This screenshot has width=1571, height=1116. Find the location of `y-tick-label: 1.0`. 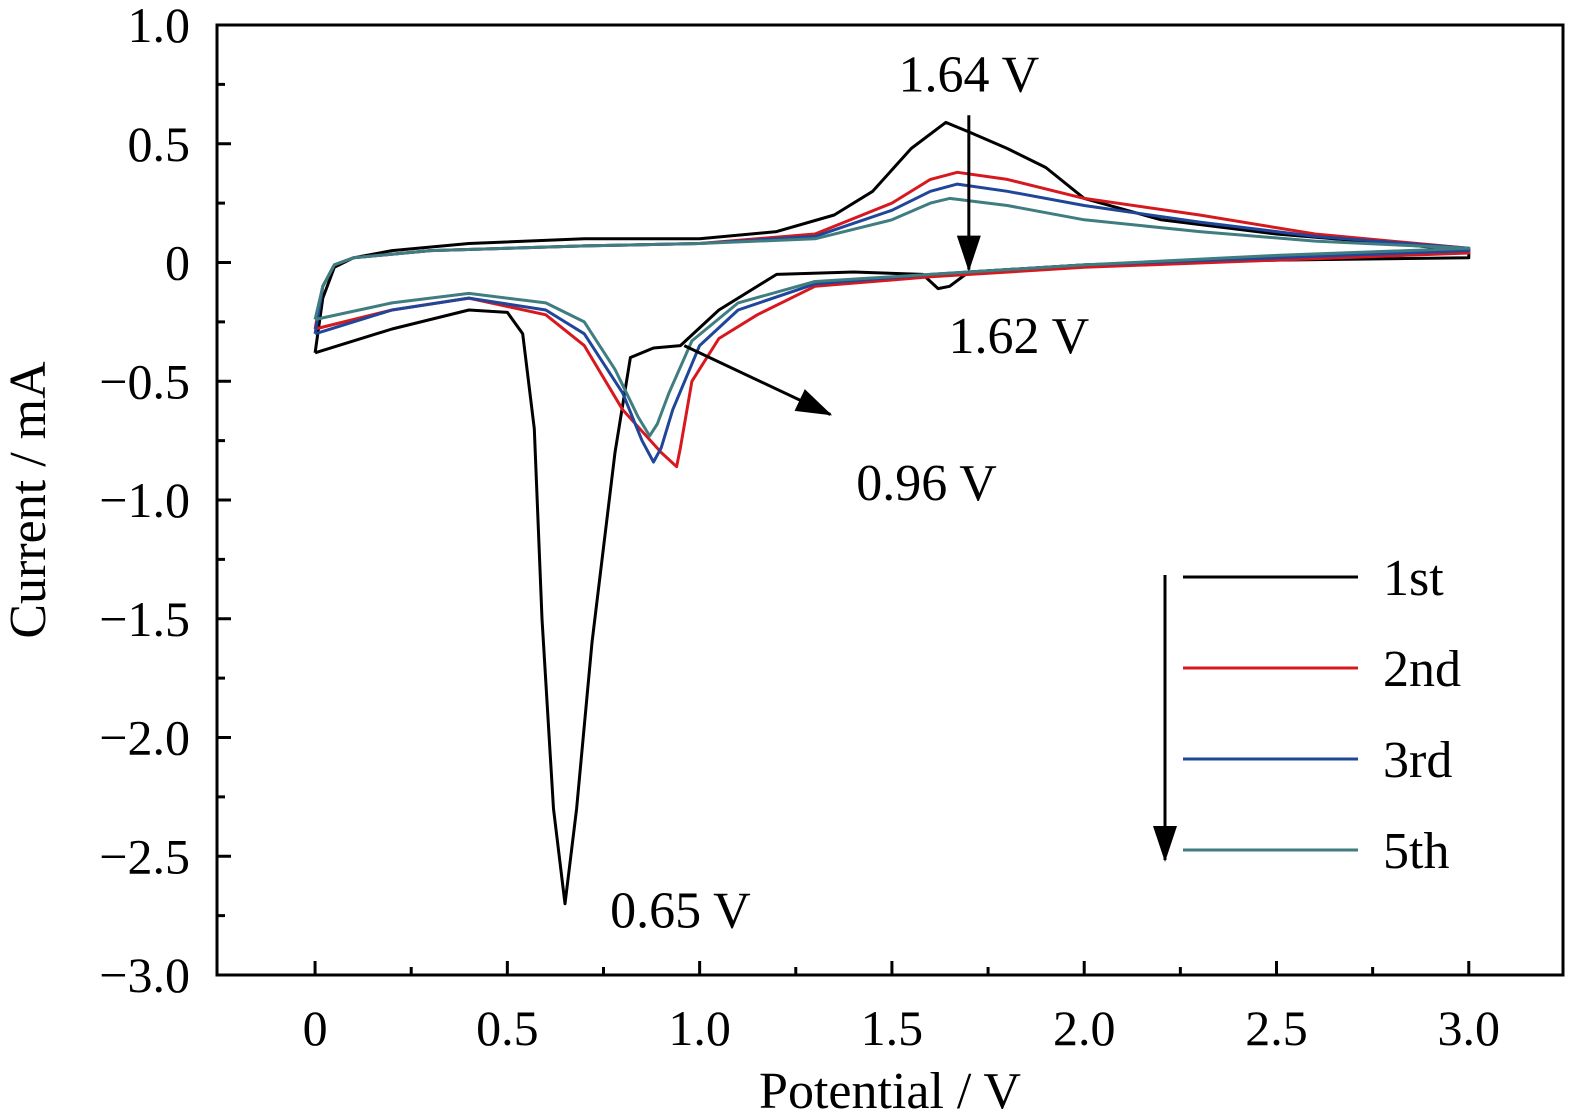

y-tick-label: 1.0 is located at coordinates (159, 26).